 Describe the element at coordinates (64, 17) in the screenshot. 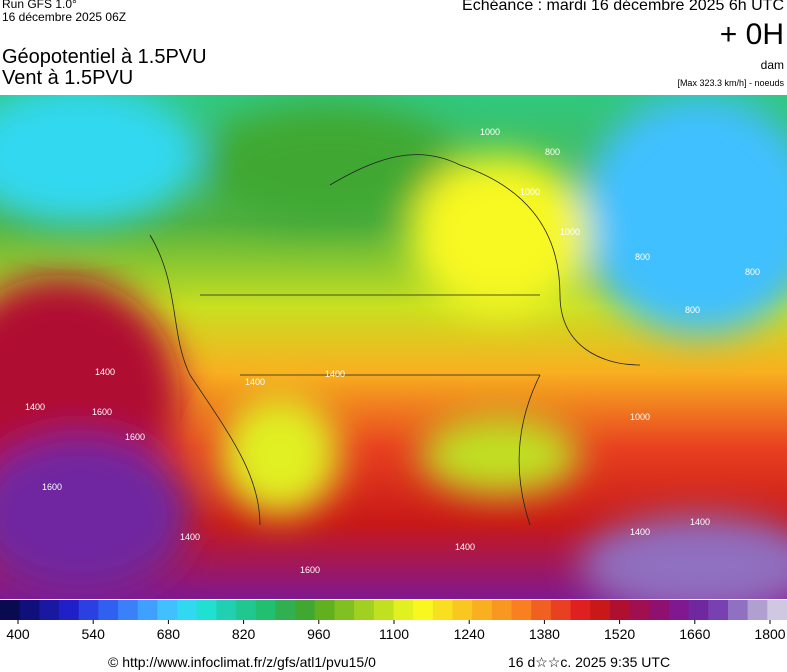

I see `run-date: 16 décembre 2025 06Z` at that location.